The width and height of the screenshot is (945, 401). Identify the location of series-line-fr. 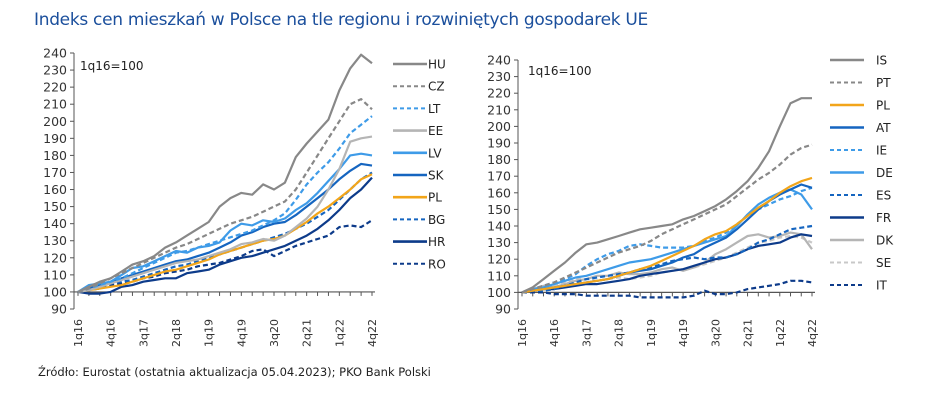
(667, 263).